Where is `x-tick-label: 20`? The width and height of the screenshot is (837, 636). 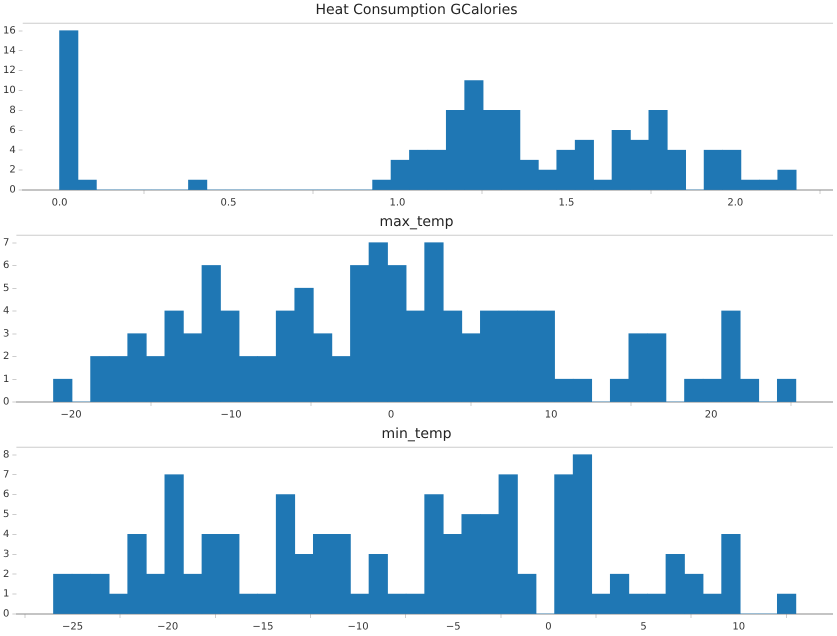 x-tick-label: 20 is located at coordinates (711, 415).